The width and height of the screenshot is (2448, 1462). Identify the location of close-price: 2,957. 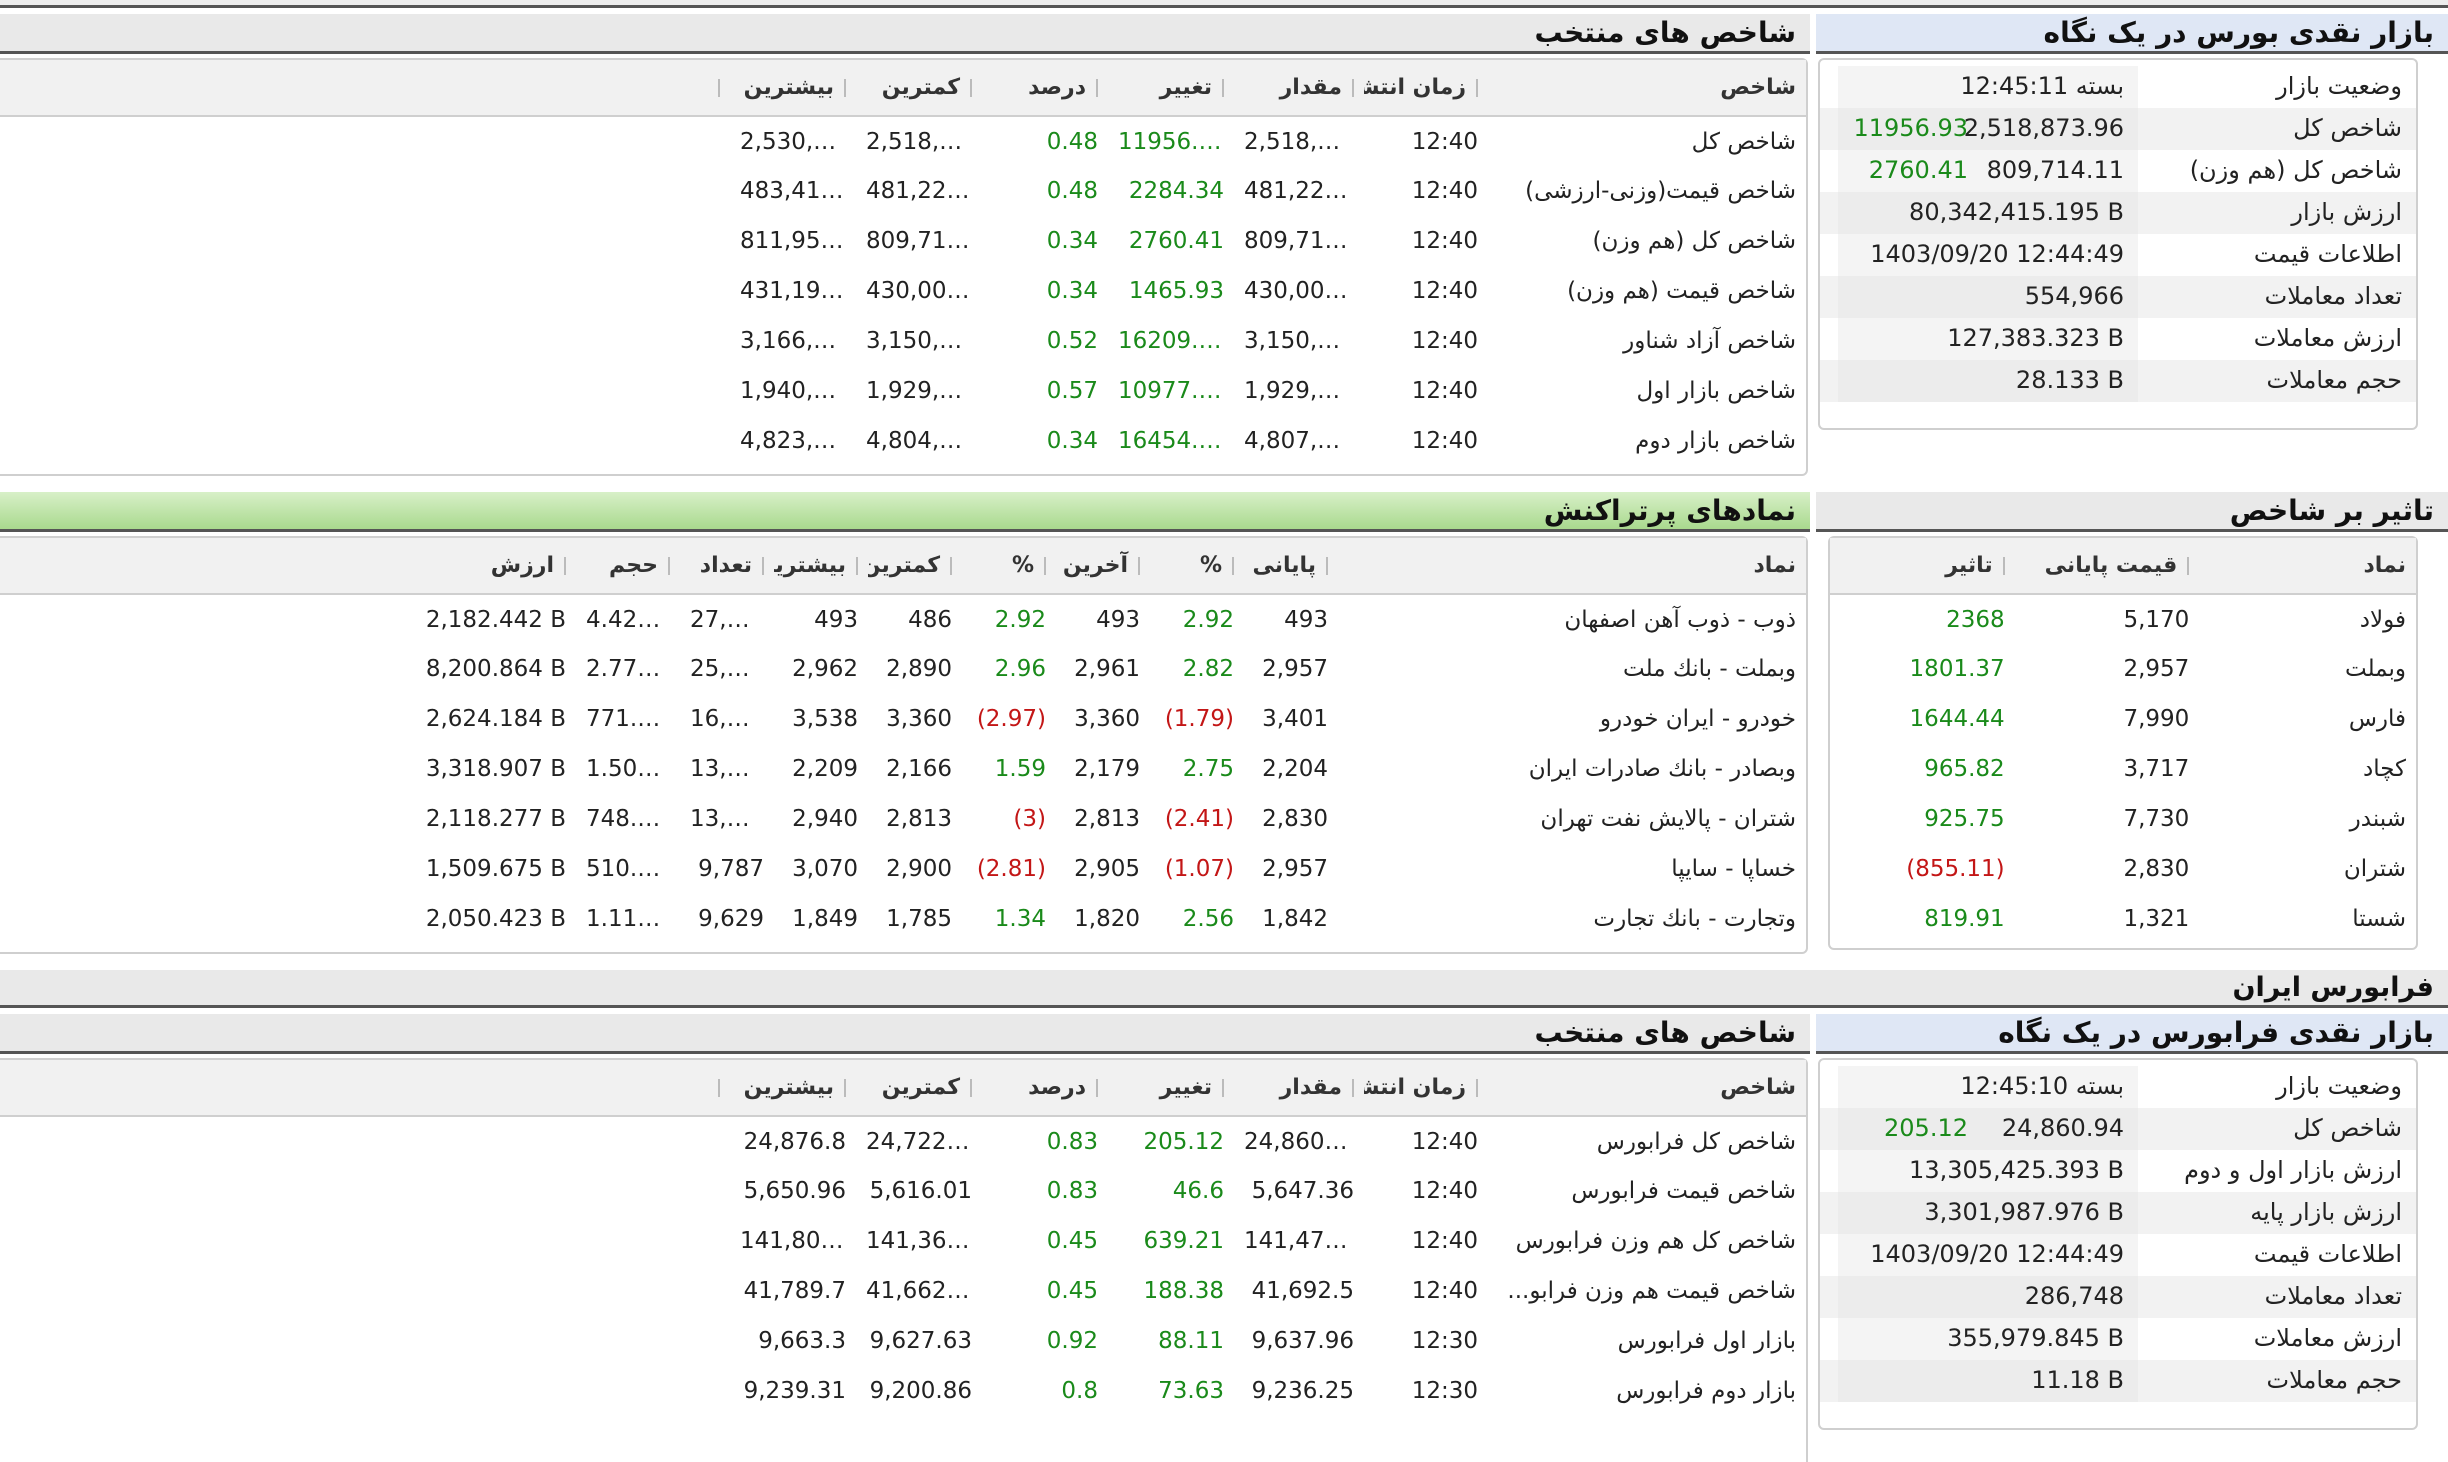
(1295, 869).